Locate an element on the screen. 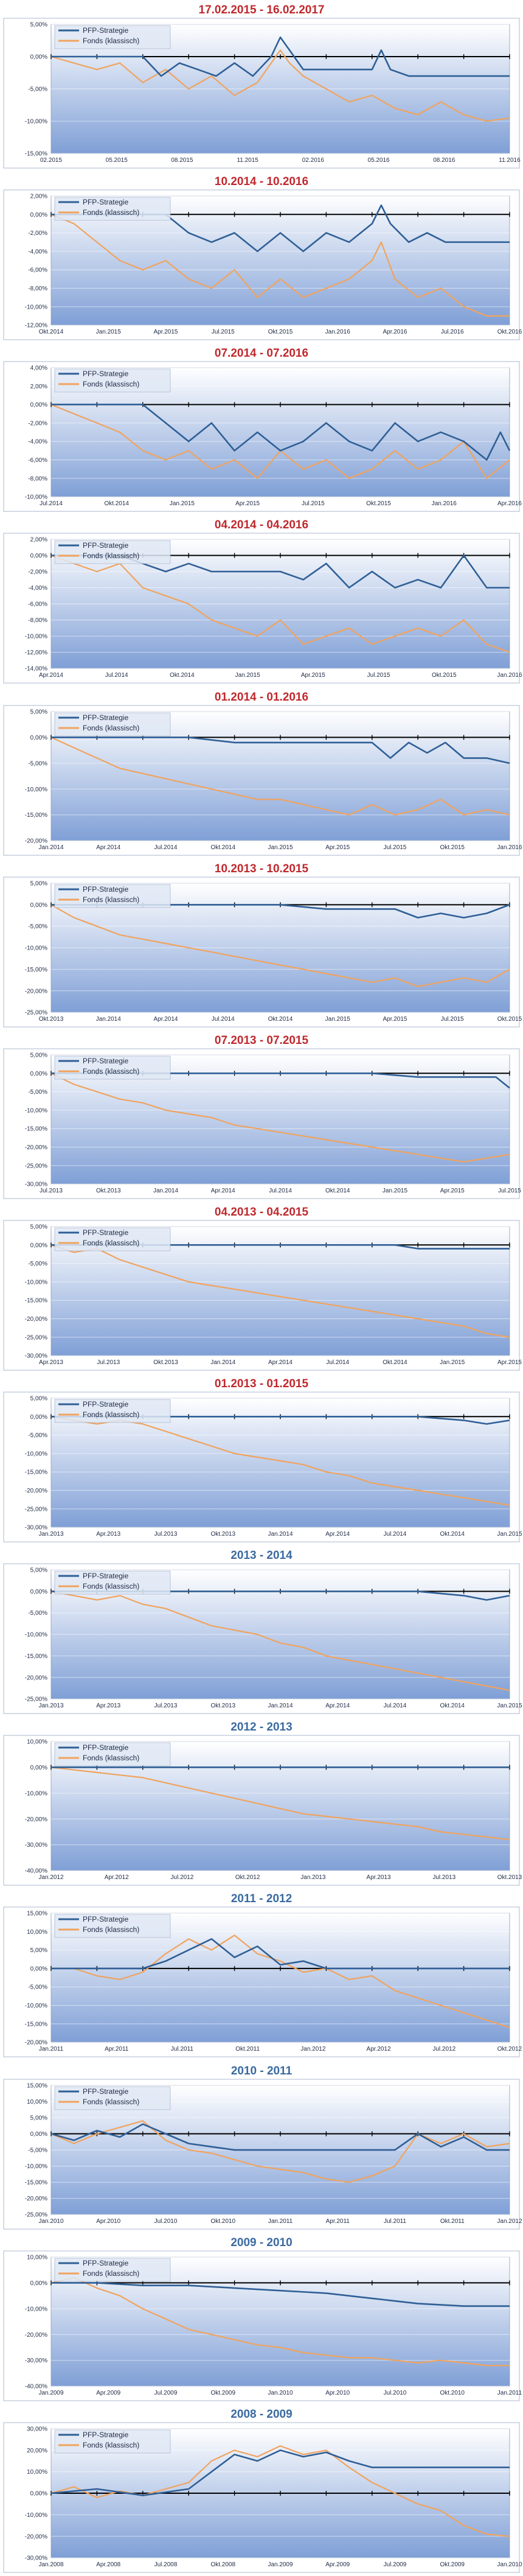 The image size is (523, 2576). x-tick-label: Jul.2015 is located at coordinates (452, 1019).